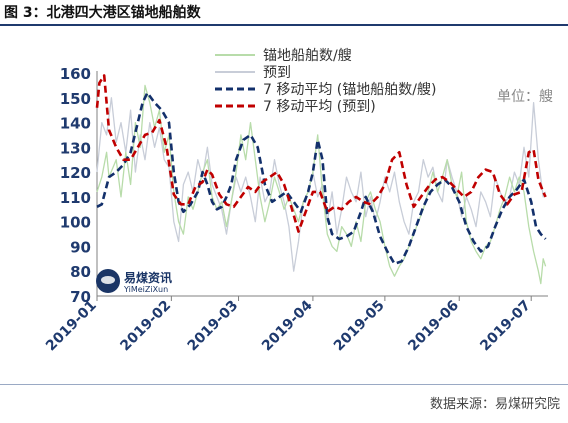 This screenshot has width=568, height=423. I want to click on x-tick-label: 2019-04, so click(287, 325).